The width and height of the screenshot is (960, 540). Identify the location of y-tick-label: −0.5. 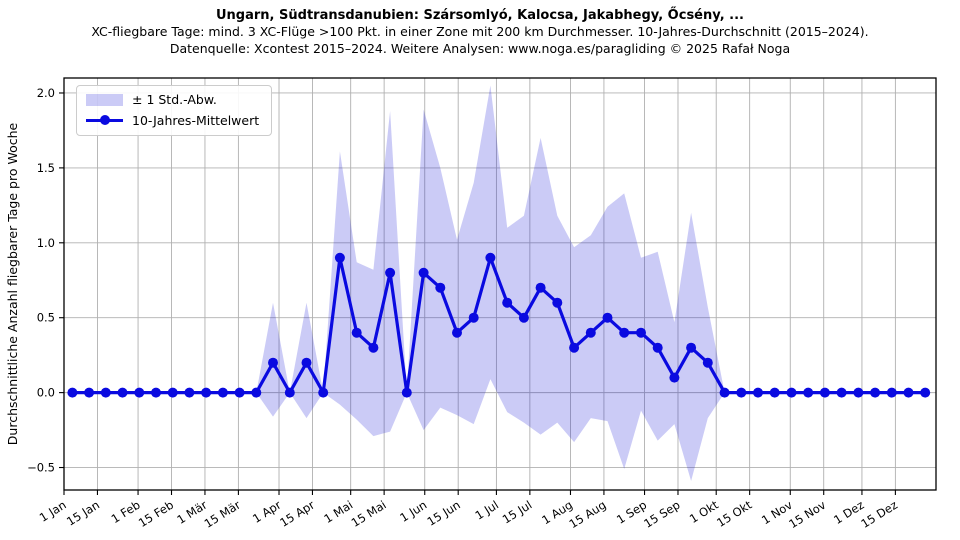
(41, 468).